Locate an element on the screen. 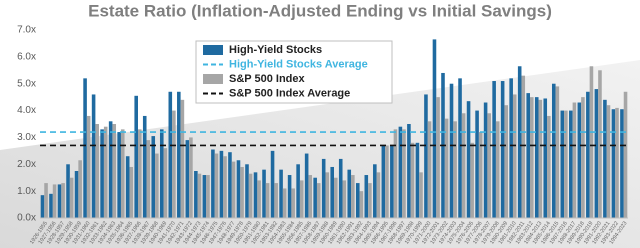  y-tick-label: 2.0x is located at coordinates (26, 164).